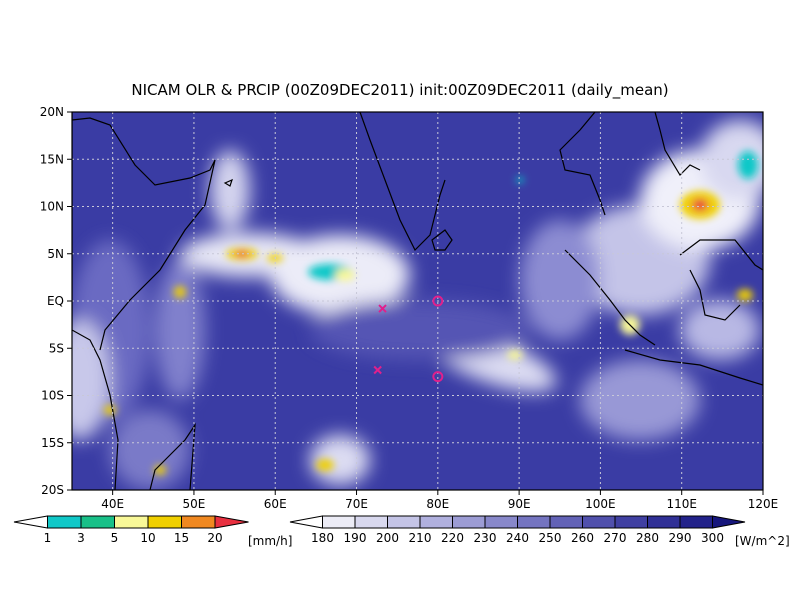 Image resolution: width=800 pixels, height=600 pixels. What do you see at coordinates (437, 504) in the screenshot?
I see `lon-tick-label: 80E` at bounding box center [437, 504].